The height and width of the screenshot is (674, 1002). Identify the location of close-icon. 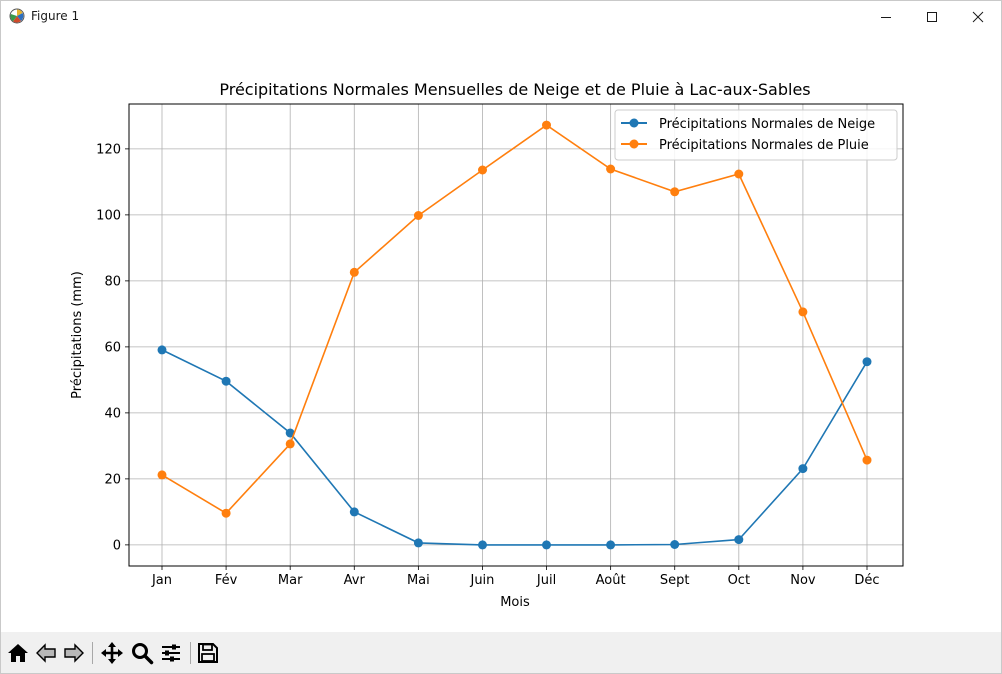
(978, 16).